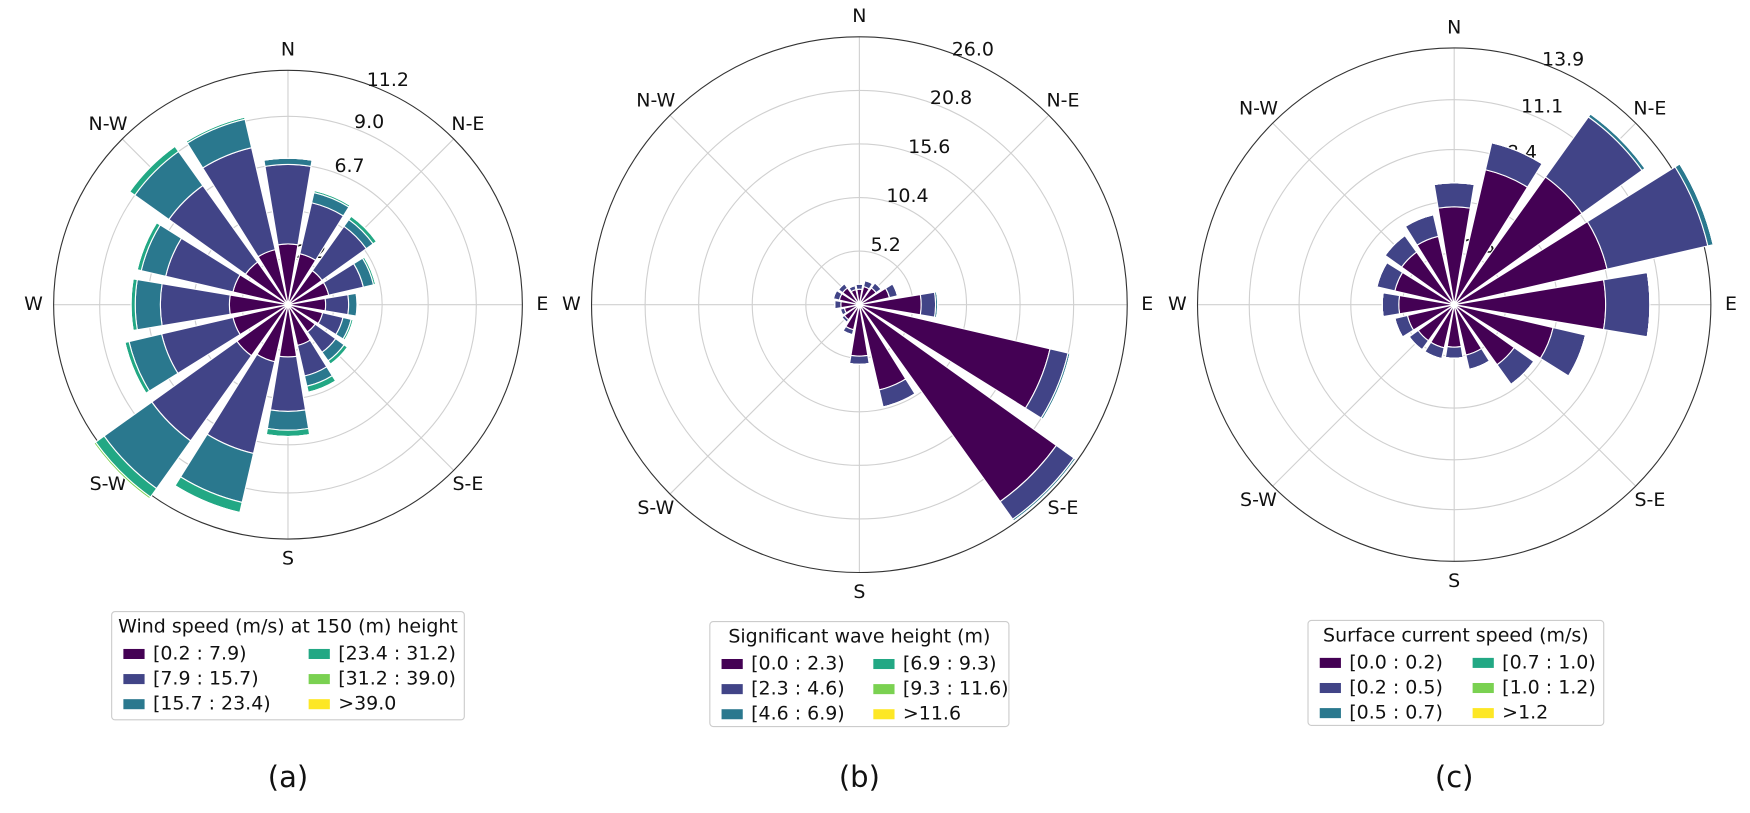 The height and width of the screenshot is (813, 1750). What do you see at coordinates (397, 653) in the screenshot?
I see `legend-label: [23.4 : 31.2)` at bounding box center [397, 653].